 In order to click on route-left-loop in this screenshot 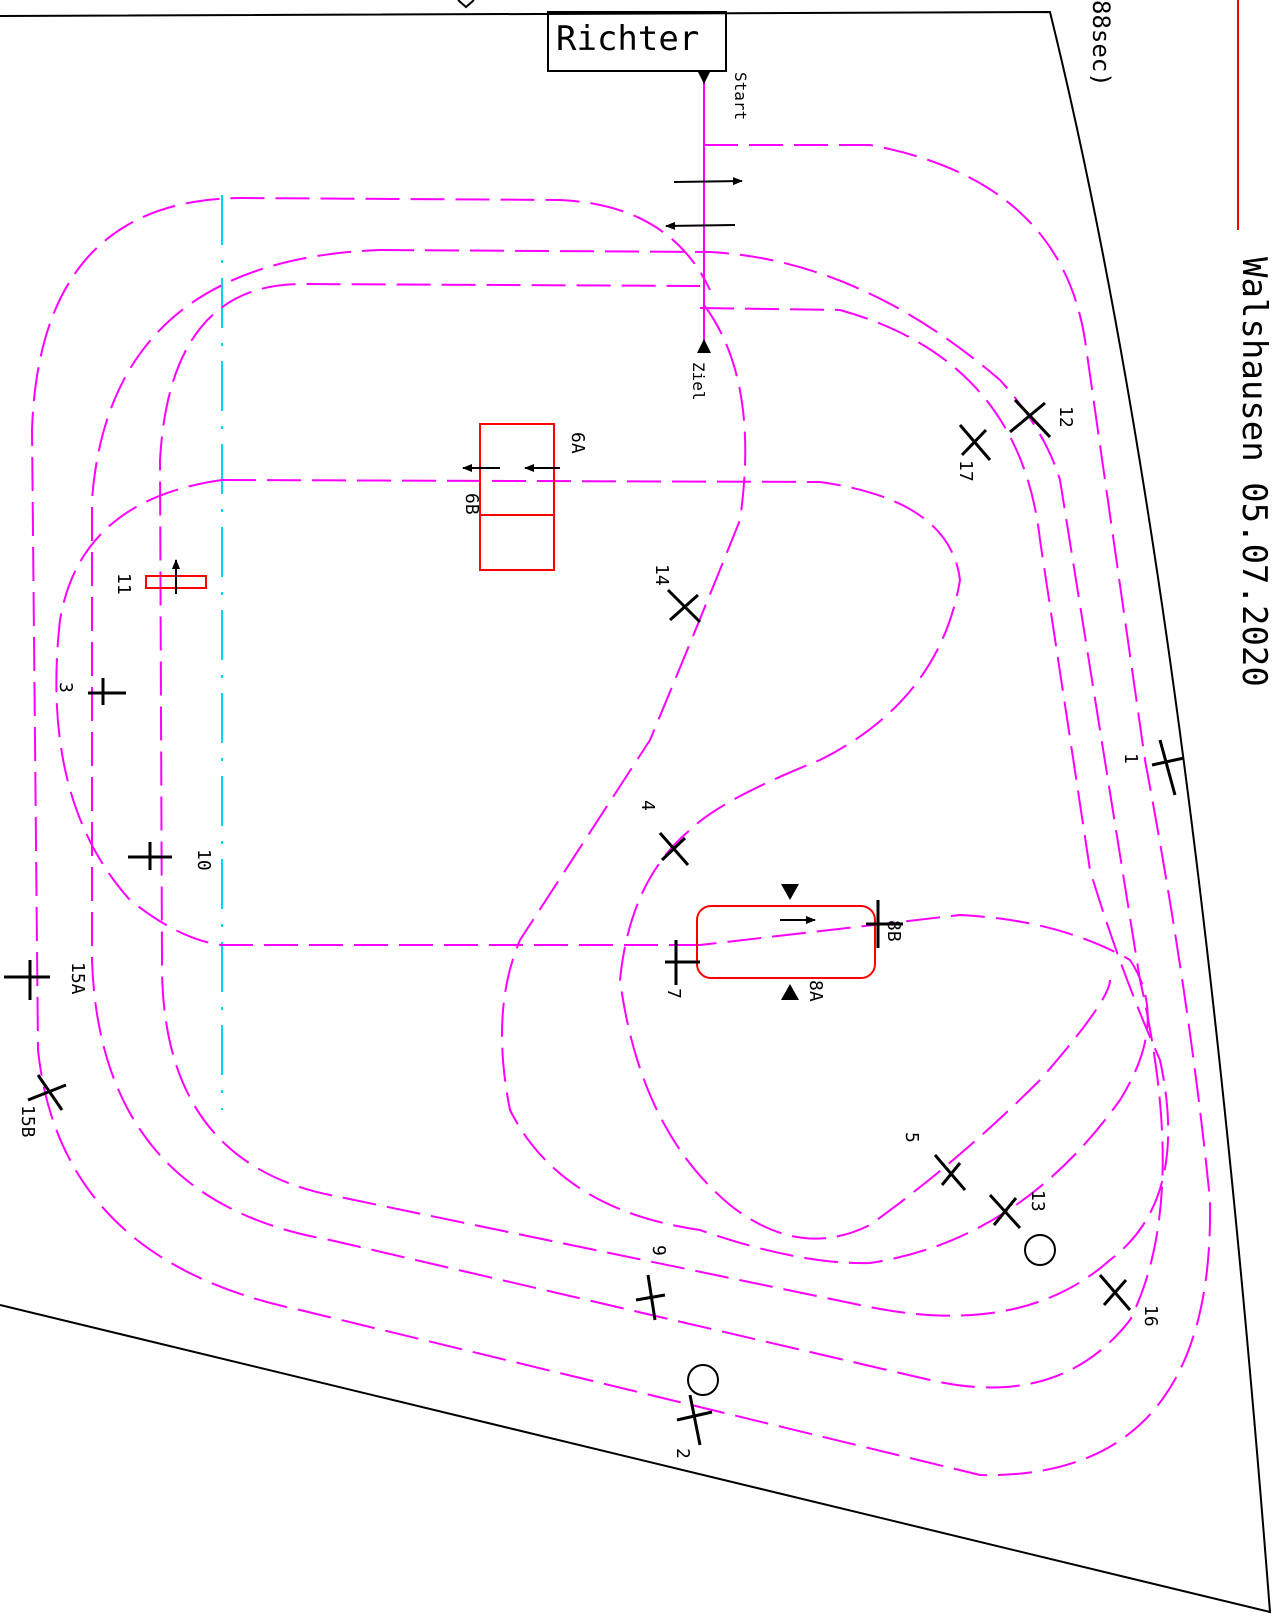, I will do `click(377, 712)`.